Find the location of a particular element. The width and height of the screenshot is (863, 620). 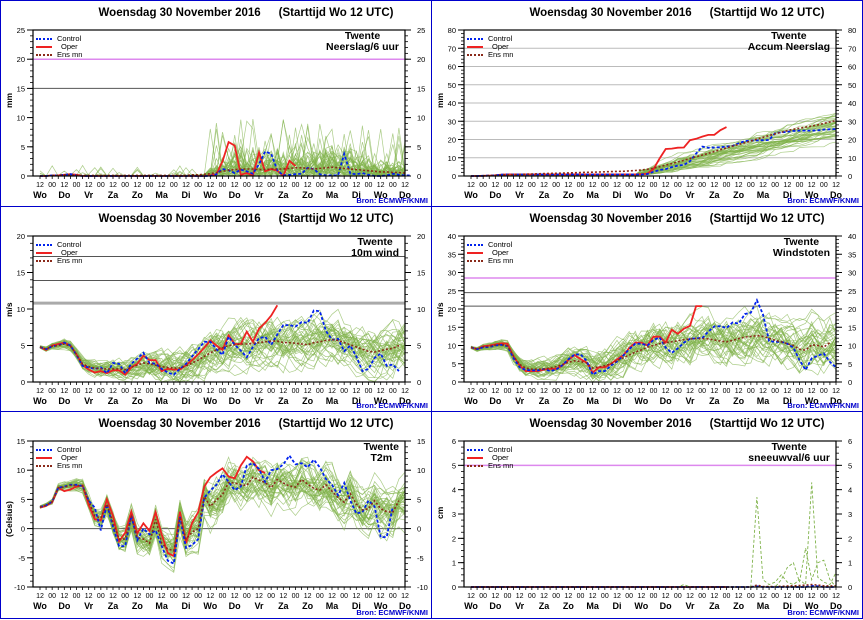

y-tick-label-right: 30 is located at coordinates (852, 121).